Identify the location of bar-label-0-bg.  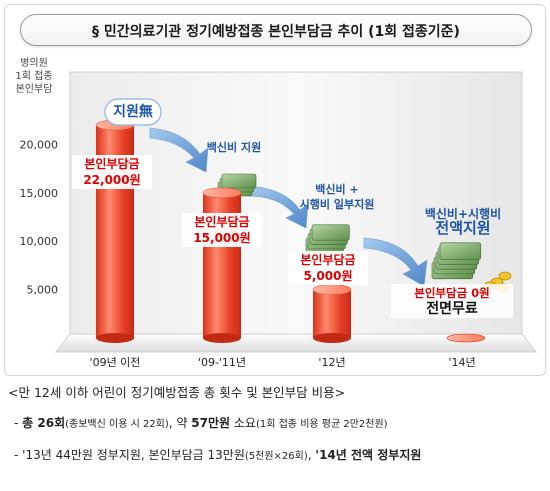
(112, 172).